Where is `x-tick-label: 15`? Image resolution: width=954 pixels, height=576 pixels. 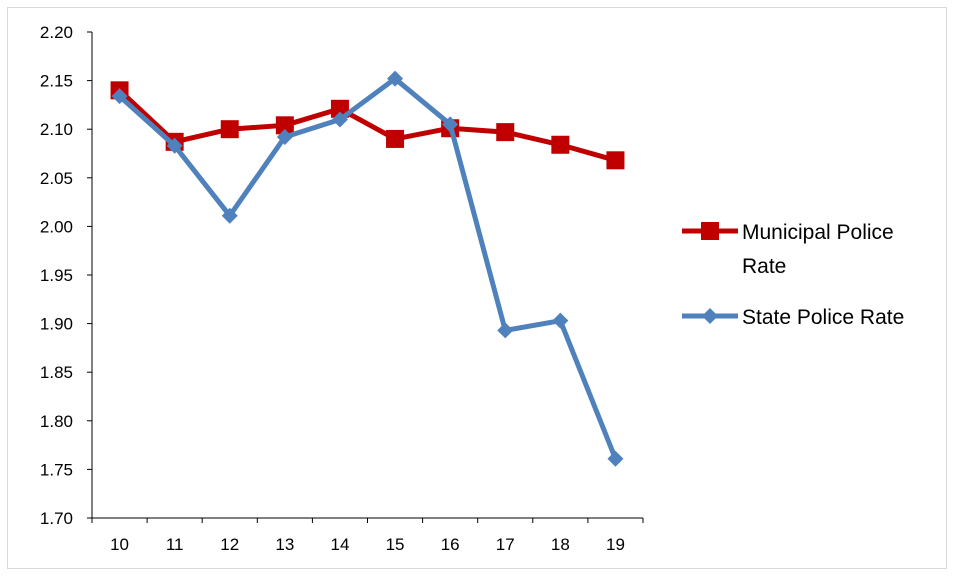
x-tick-label: 15 is located at coordinates (395, 544).